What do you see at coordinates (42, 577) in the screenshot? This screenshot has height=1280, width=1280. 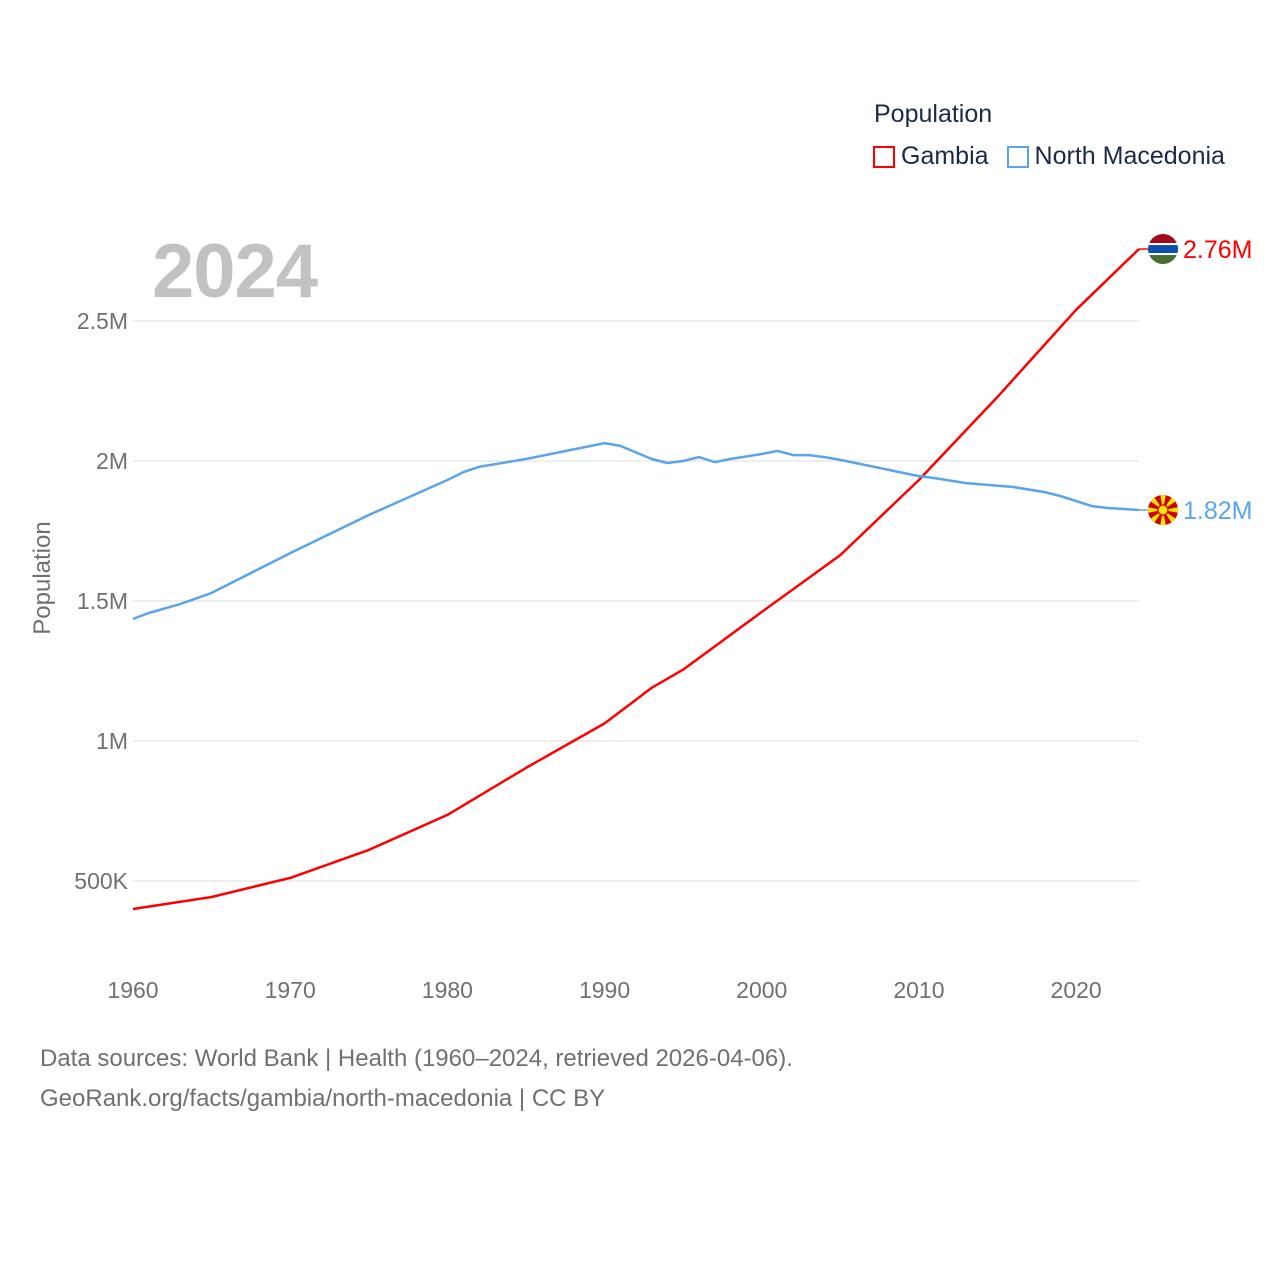 I see `y-axis-label: Population` at bounding box center [42, 577].